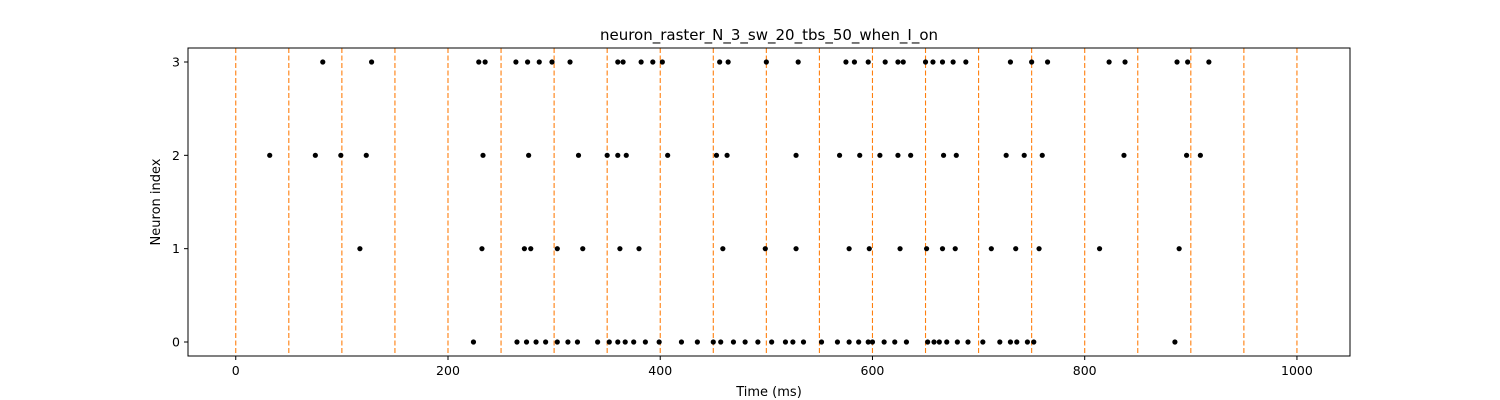  Describe the element at coordinates (448, 370) in the screenshot. I see `x-tick-label: 200` at that location.